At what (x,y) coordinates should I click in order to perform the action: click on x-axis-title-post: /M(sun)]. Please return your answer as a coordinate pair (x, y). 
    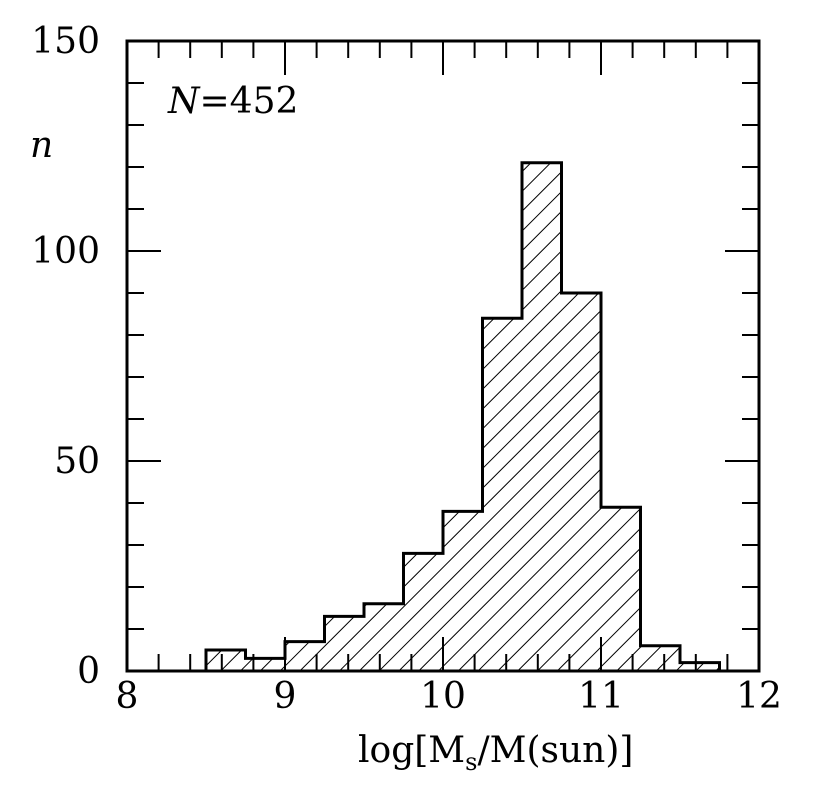
    Looking at the image, I should click on (555, 750).